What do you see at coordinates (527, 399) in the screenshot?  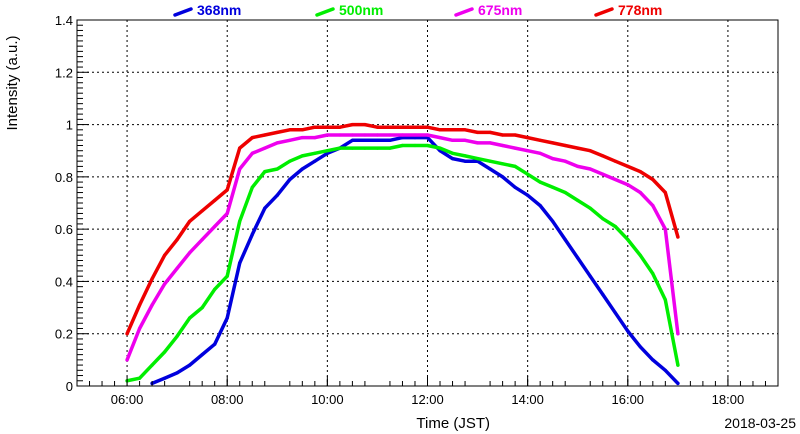 I see `x-tick-label: 14:00` at bounding box center [527, 399].